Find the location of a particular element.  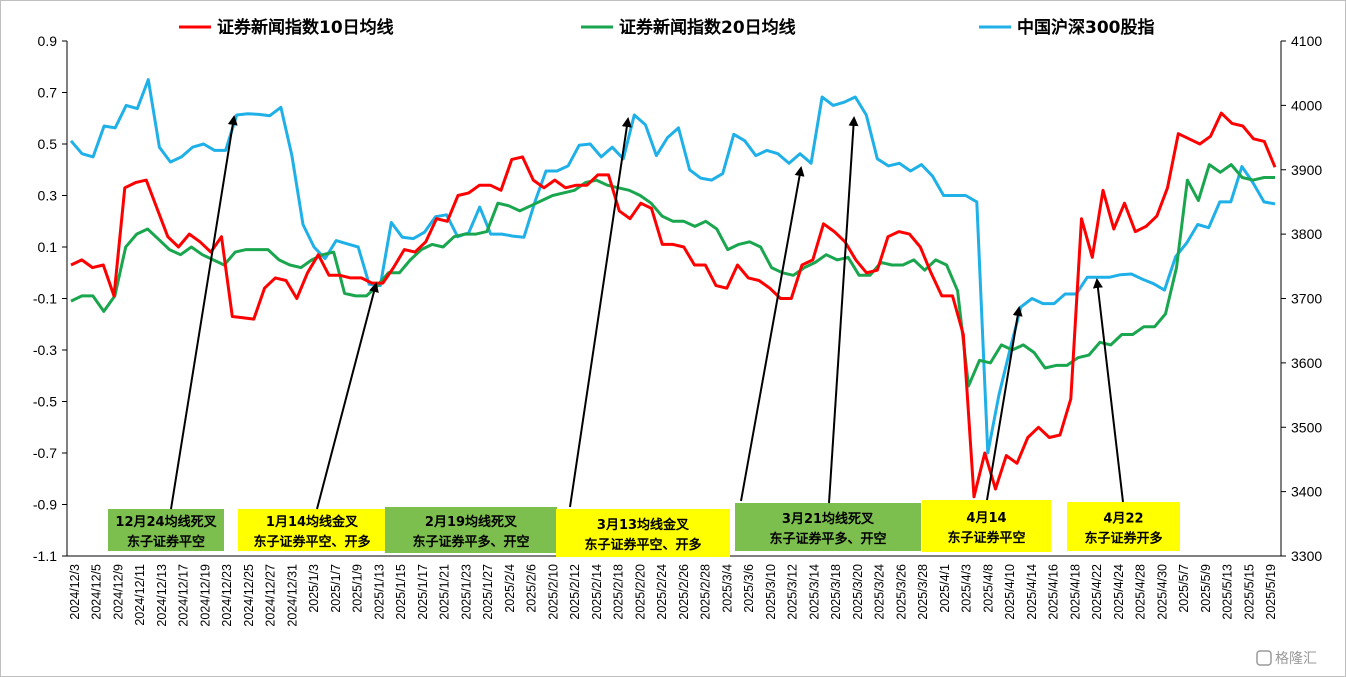

x-tick-label: 2025/3/20 is located at coordinates (858, 592).